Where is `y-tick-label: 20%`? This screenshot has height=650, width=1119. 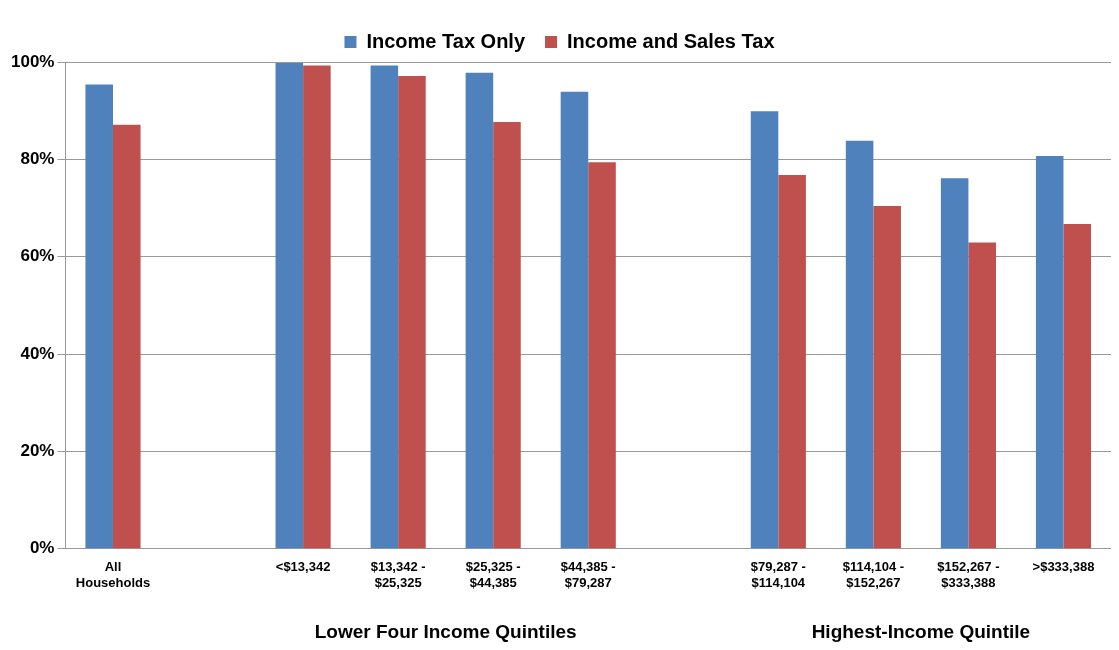
y-tick-label: 20% is located at coordinates (37, 451).